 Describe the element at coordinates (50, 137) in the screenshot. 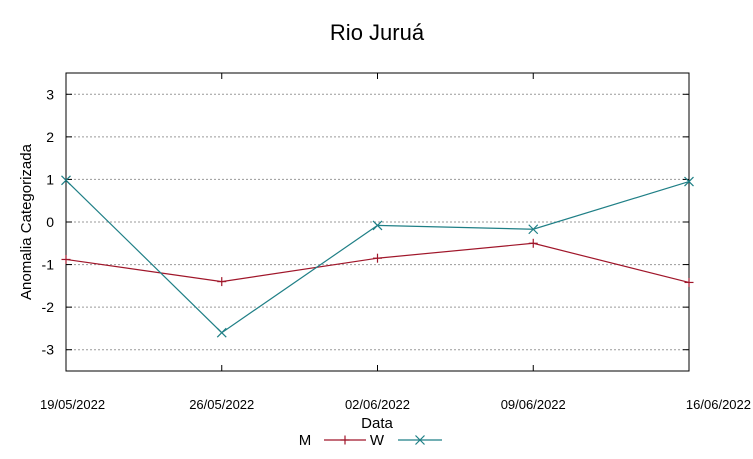

I see `y-tick-label: 2` at that location.